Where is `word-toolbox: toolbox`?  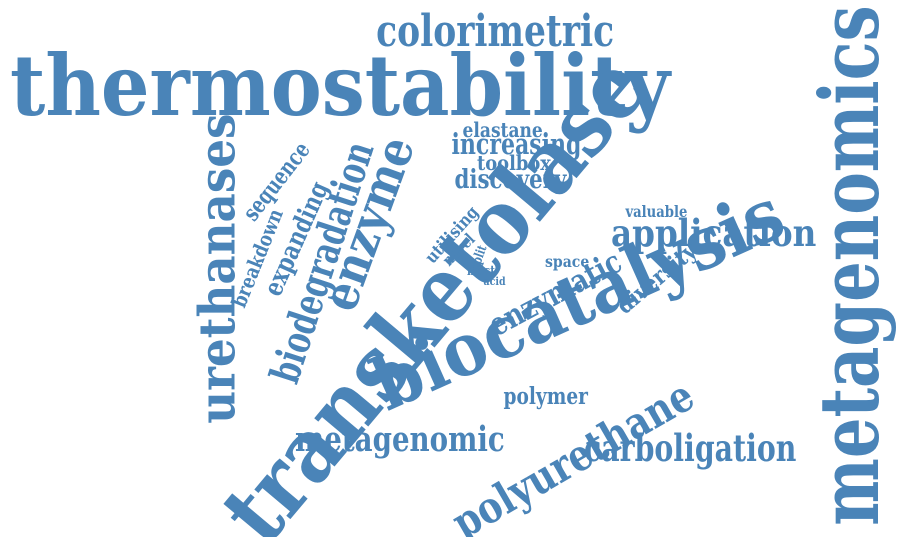 word-toolbox: toolbox is located at coordinates (513, 163).